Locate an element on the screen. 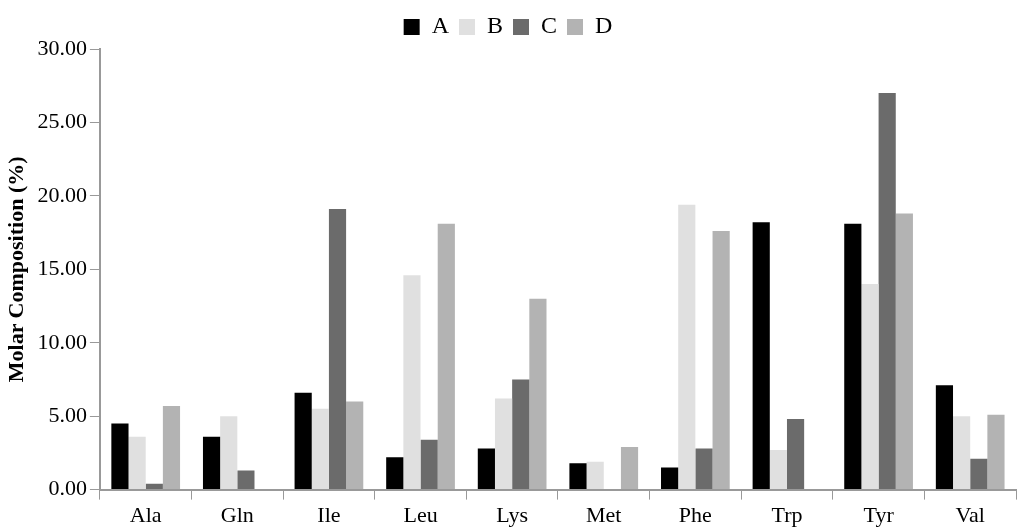 The image size is (1026, 532). x-tick-label: Leu is located at coordinates (420, 514).